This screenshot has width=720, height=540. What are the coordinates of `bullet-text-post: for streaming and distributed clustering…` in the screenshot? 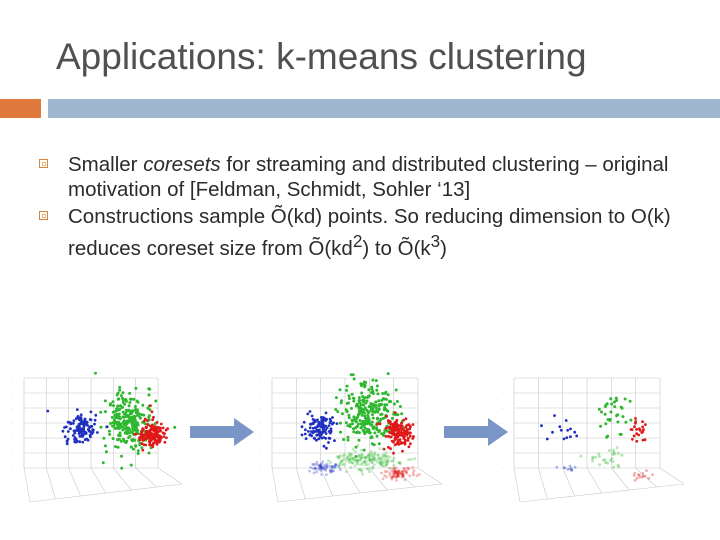 It's located at (368, 177).